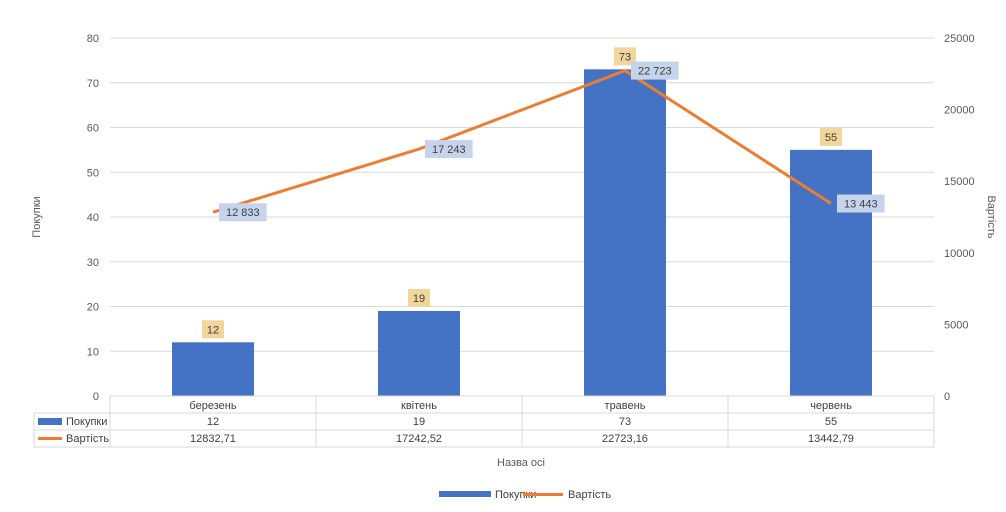 The width and height of the screenshot is (1006, 512). I want to click on x-tick-label: червень, so click(831, 406).